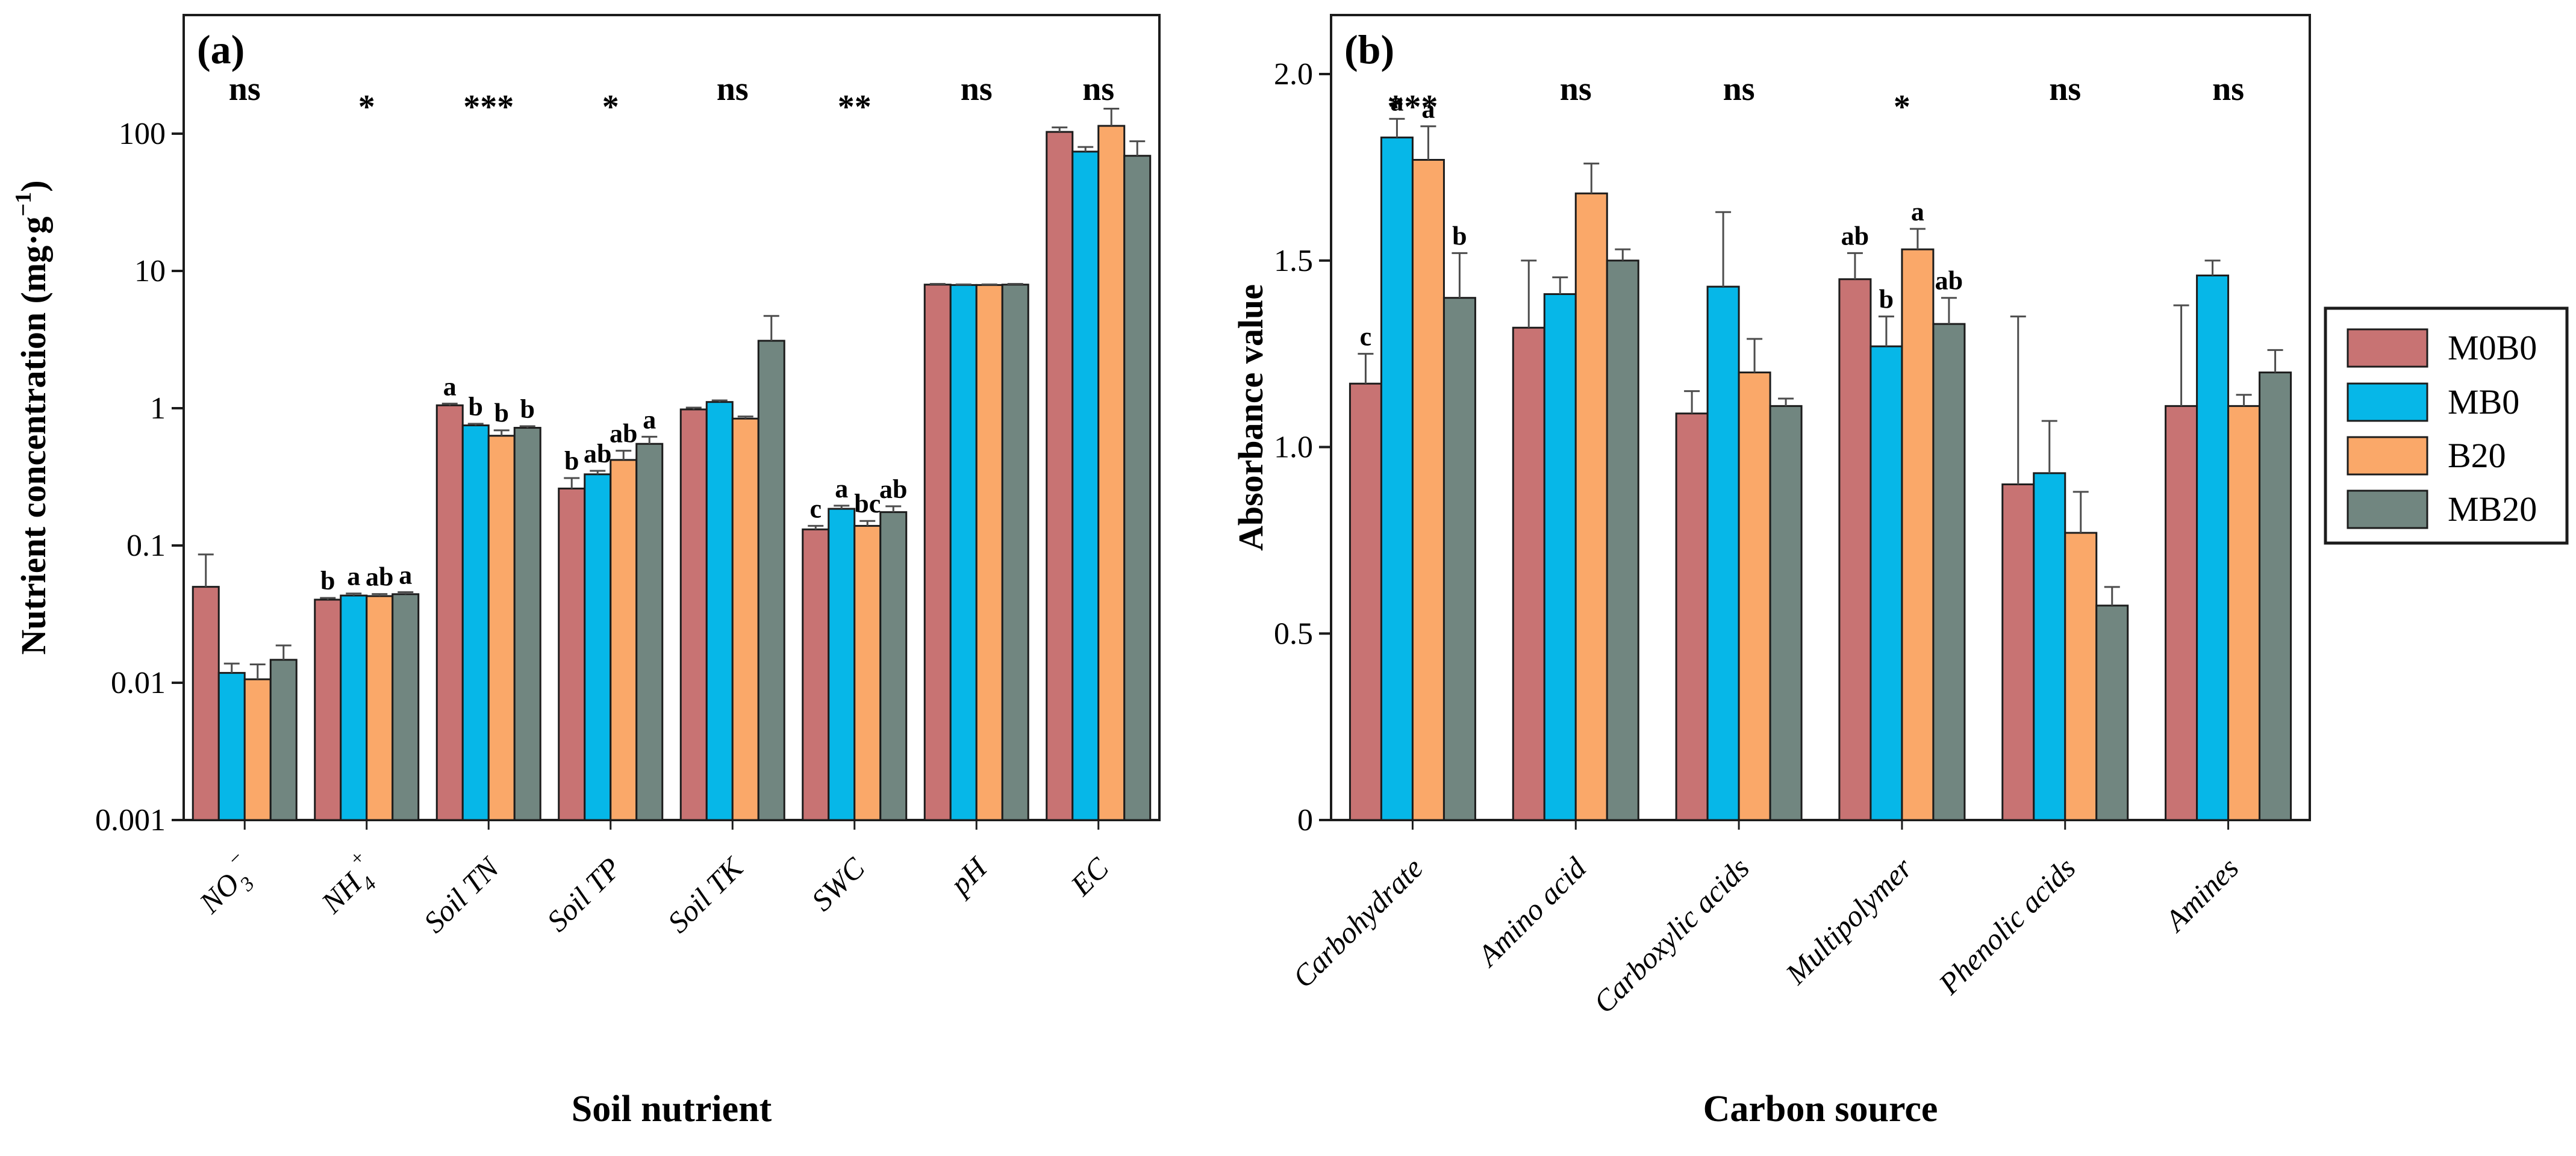 This screenshot has height=1156, width=2576. I want to click on y-tick-label: 1, so click(158, 408).